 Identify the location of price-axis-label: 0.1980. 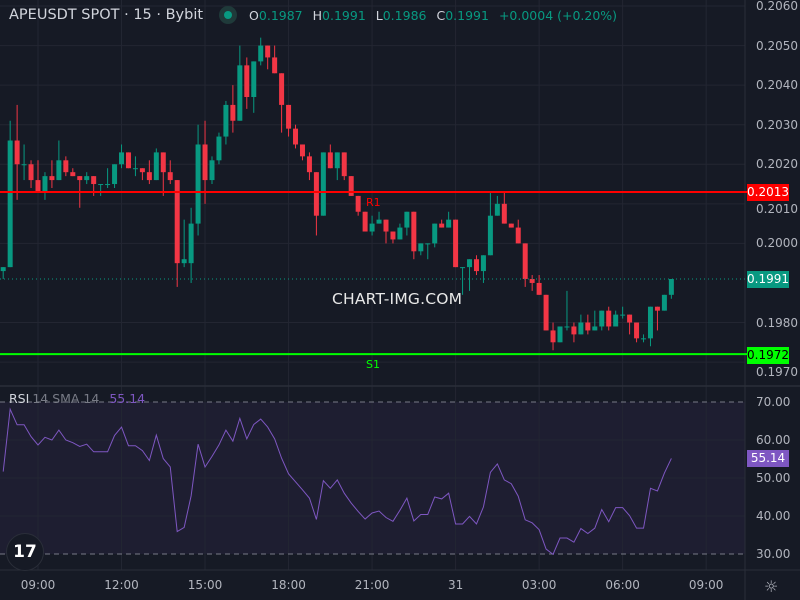
(777, 322).